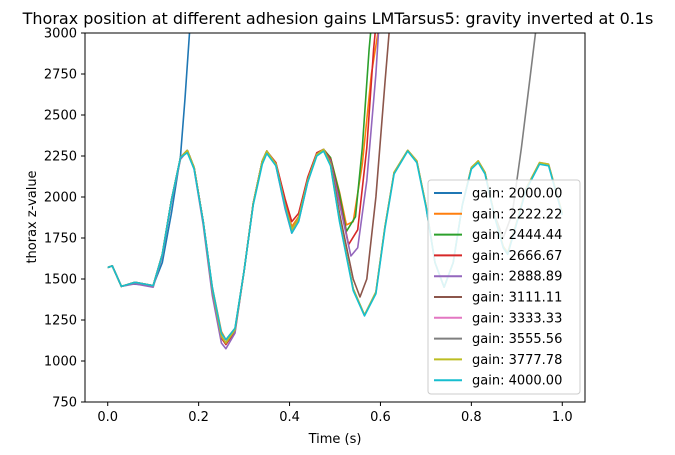  I want to click on y-tick-label: 1000, so click(60, 362).